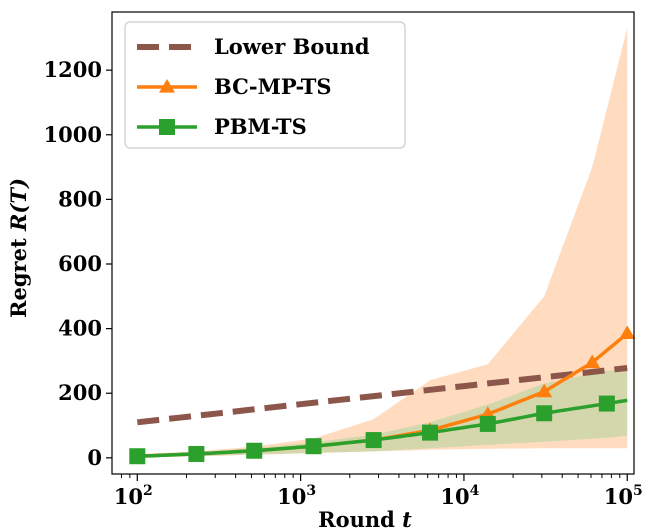 This screenshot has width=647, height=532. Describe the element at coordinates (133, 496) in the screenshot. I see `x-tick-label: 10²` at that location.